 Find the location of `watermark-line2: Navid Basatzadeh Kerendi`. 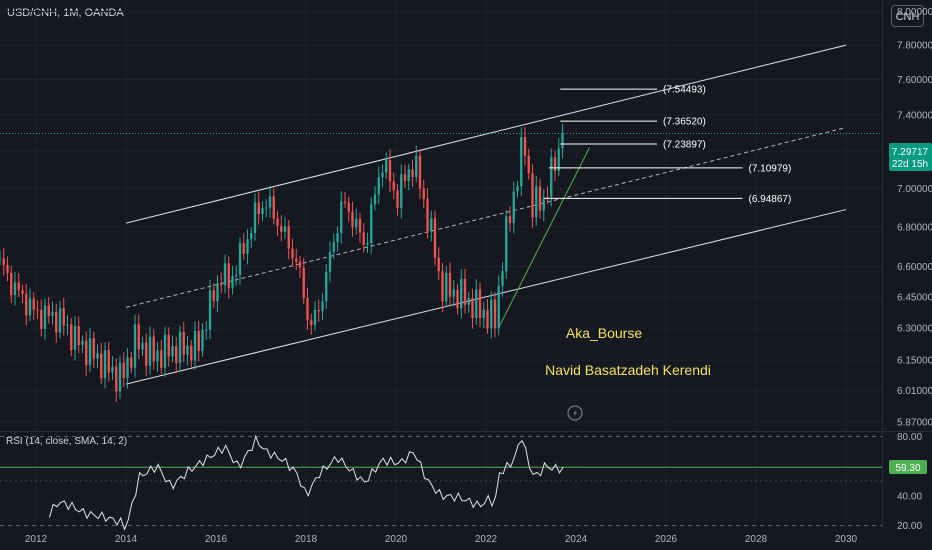

watermark-line2: Navid Basatzadeh Kerendi is located at coordinates (628, 370).